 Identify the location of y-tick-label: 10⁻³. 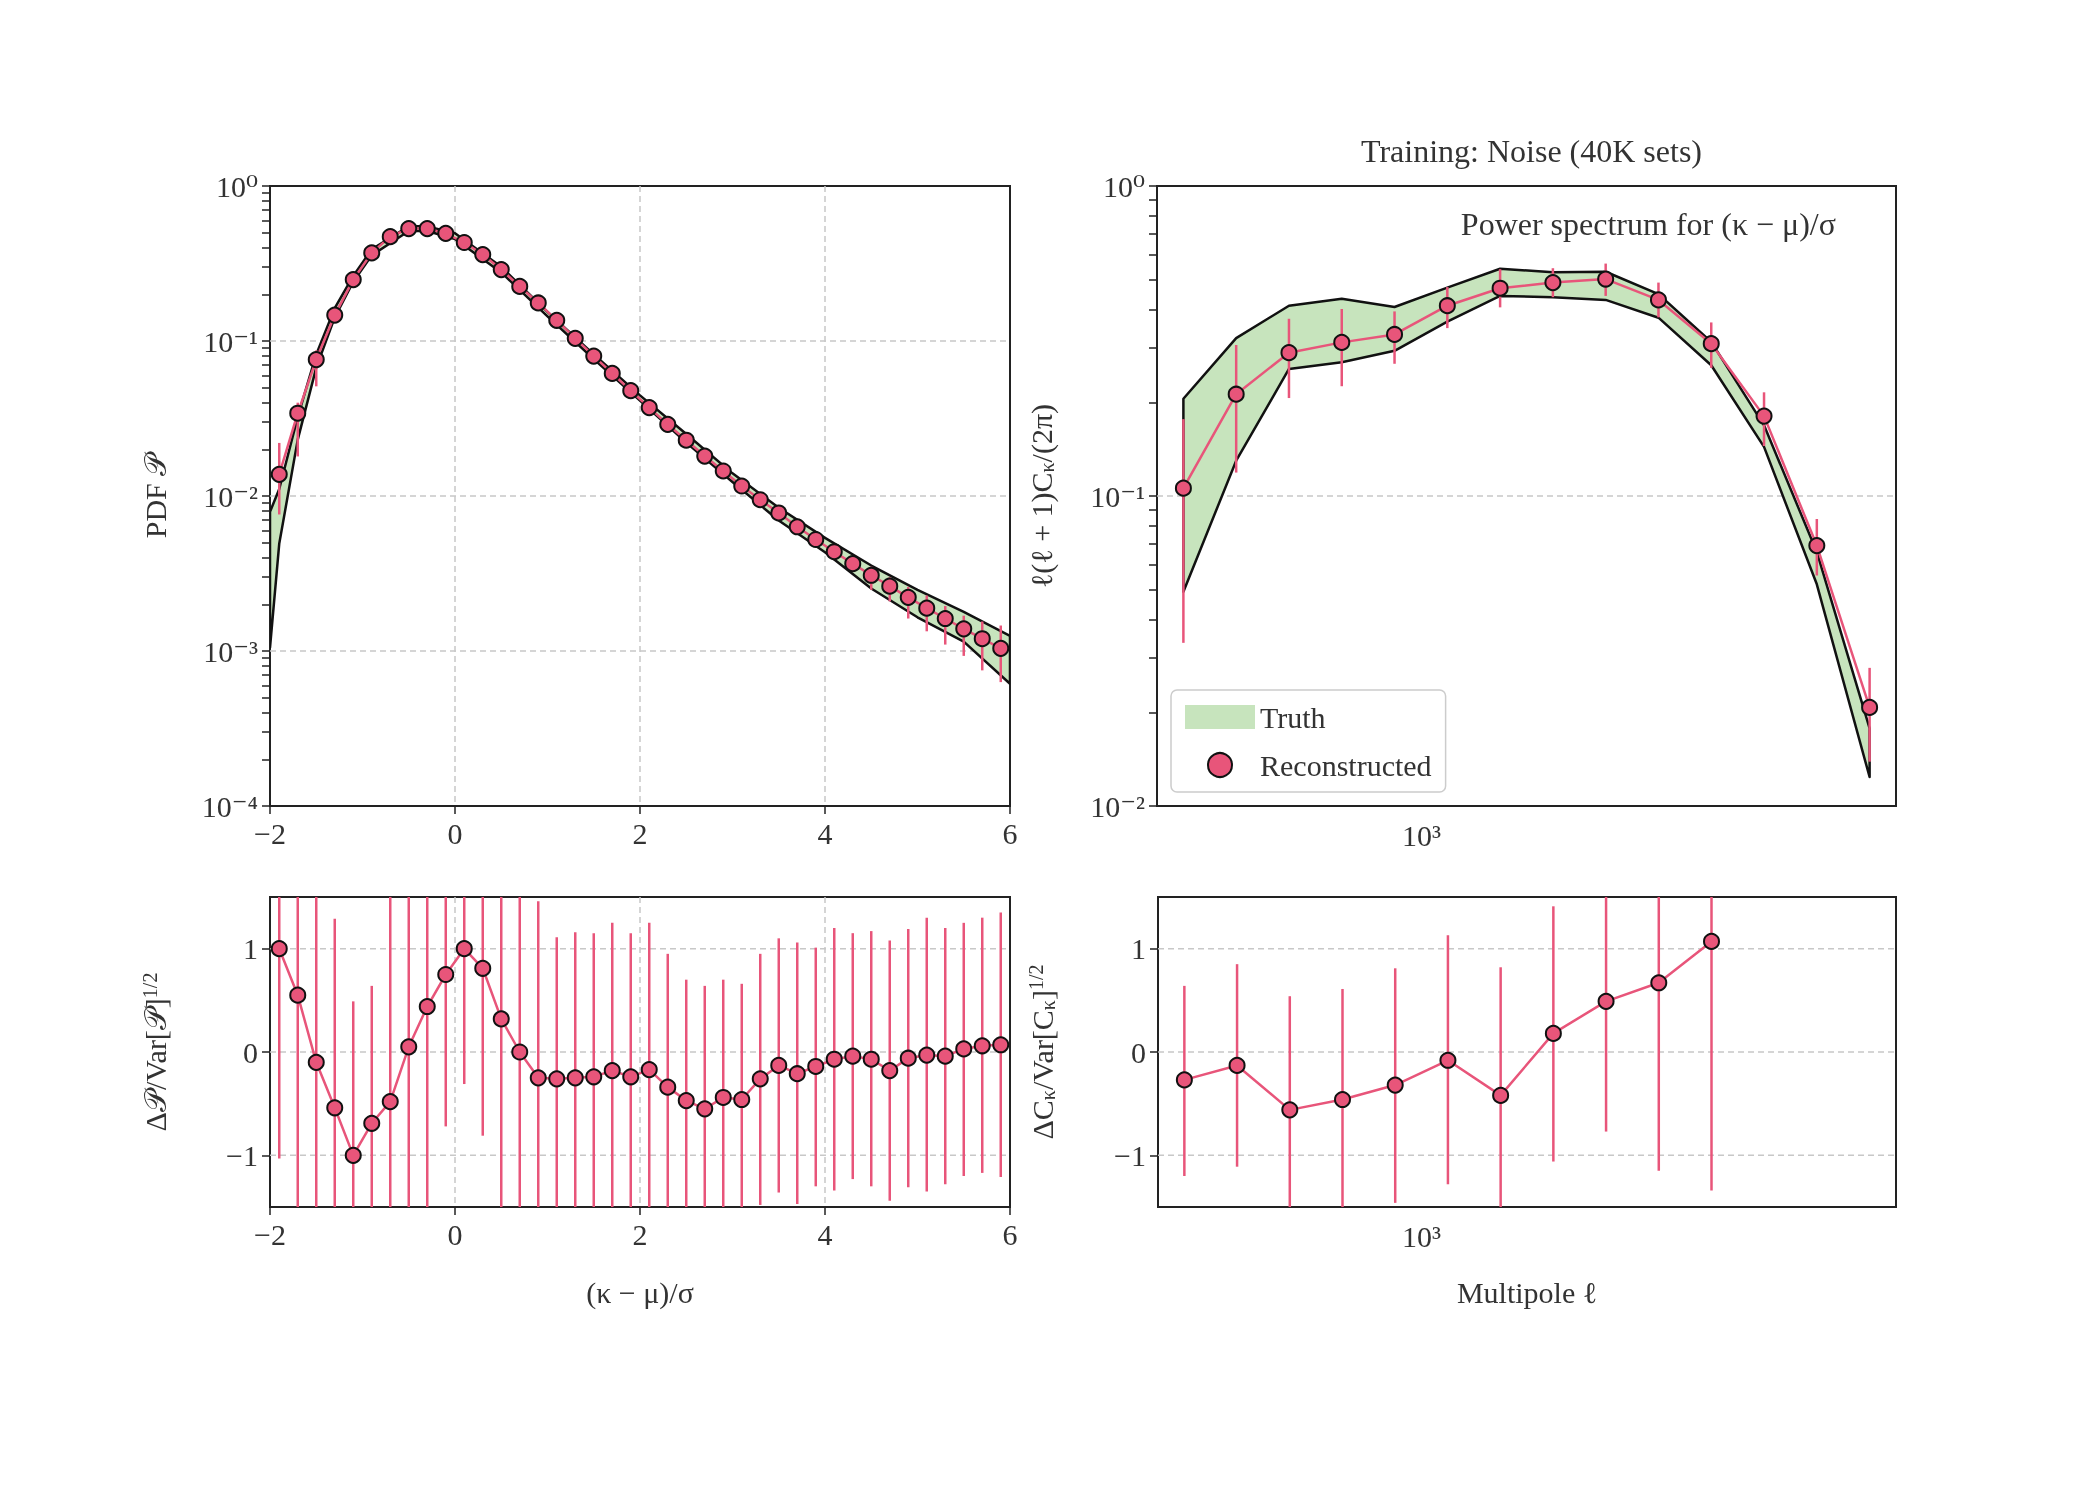
(230, 651).